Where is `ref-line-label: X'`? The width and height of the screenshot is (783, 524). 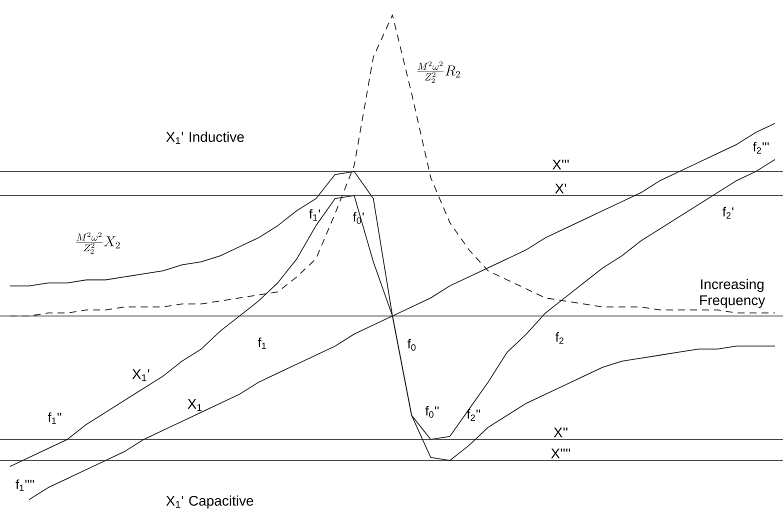 ref-line-label: X' is located at coordinates (560, 189).